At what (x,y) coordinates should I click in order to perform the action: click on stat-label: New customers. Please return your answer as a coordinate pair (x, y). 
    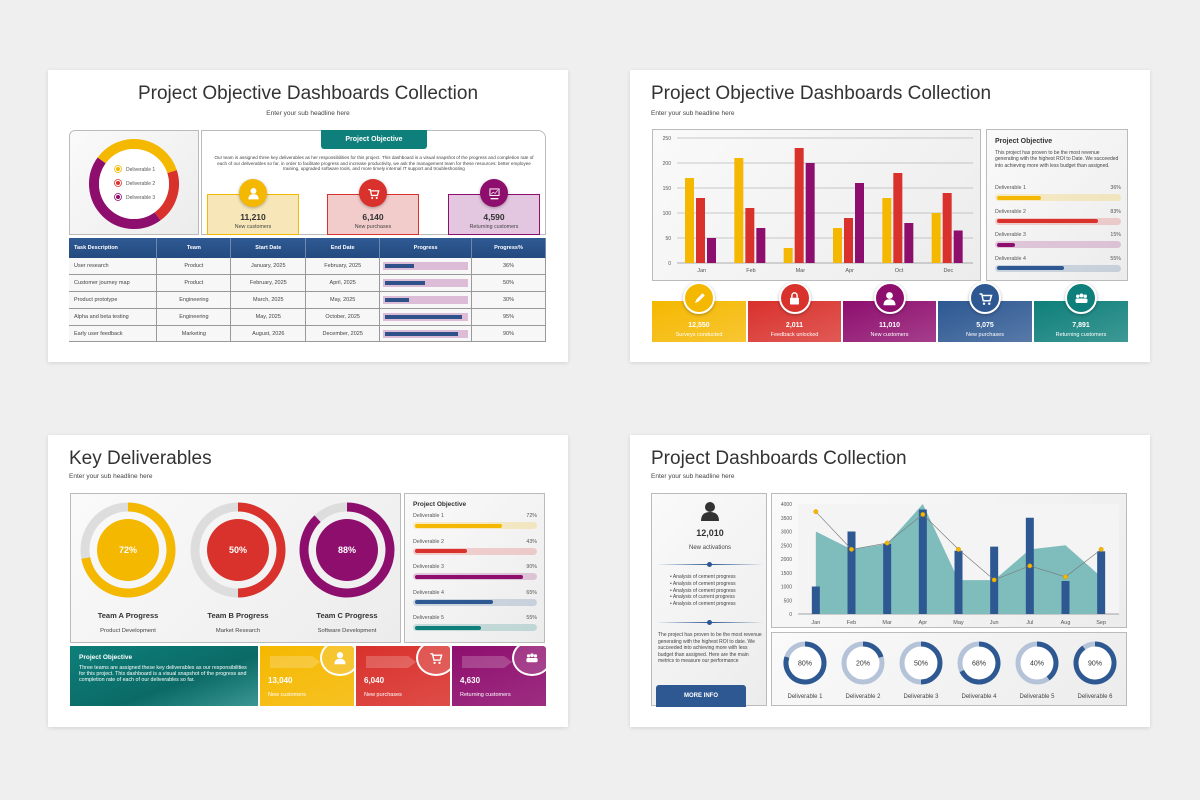
    Looking at the image, I should click on (889, 335).